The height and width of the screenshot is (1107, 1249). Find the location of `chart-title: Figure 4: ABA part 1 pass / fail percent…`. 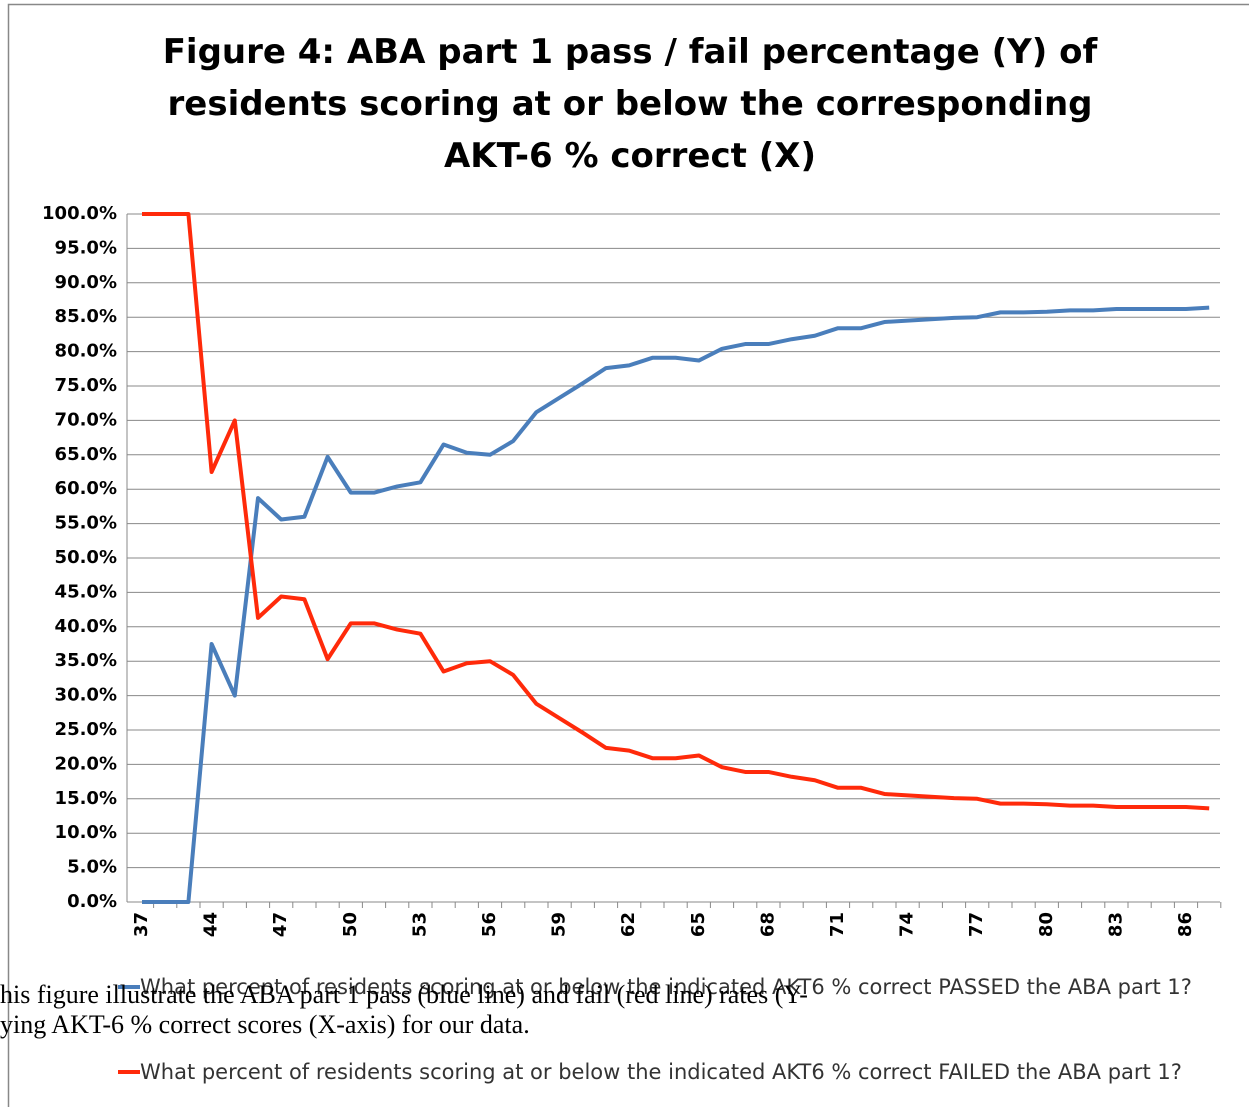

chart-title: Figure 4: ABA part 1 pass / fail percent… is located at coordinates (630, 104).